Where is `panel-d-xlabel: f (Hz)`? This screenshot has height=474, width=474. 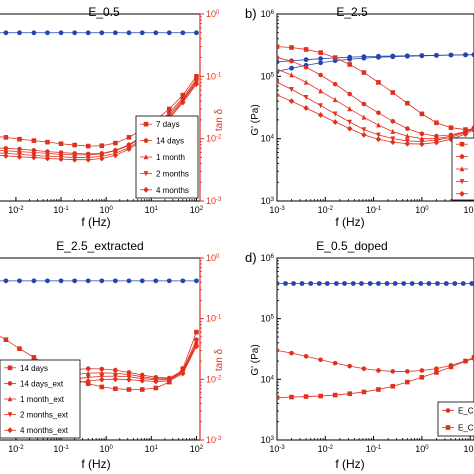
panel-d-xlabel: f (Hz) is located at coordinates (349, 464).